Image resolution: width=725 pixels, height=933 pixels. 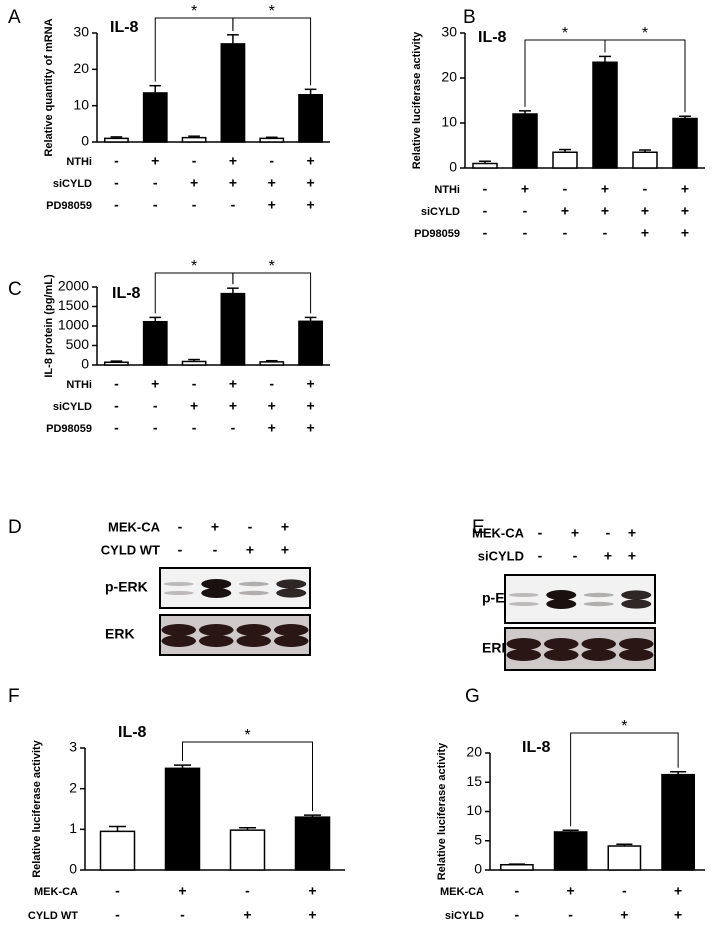 I want to click on y-tick-label: 2, so click(x=73, y=787).